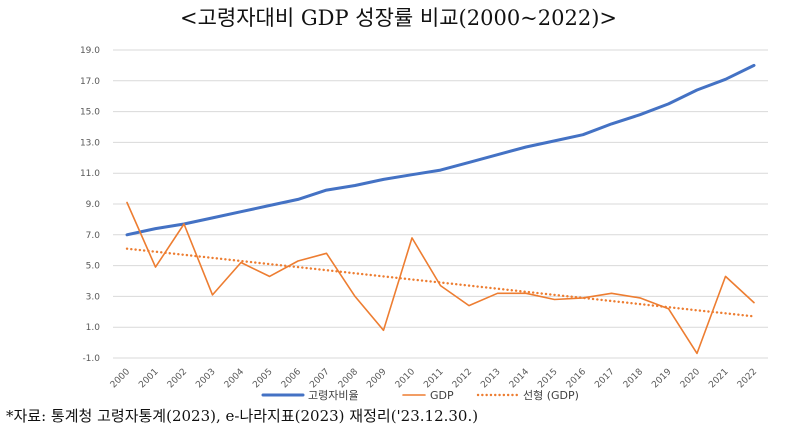 The height and width of the screenshot is (434, 797). Describe the element at coordinates (633, 378) in the screenshot. I see `x-tick-label: 2018` at that location.